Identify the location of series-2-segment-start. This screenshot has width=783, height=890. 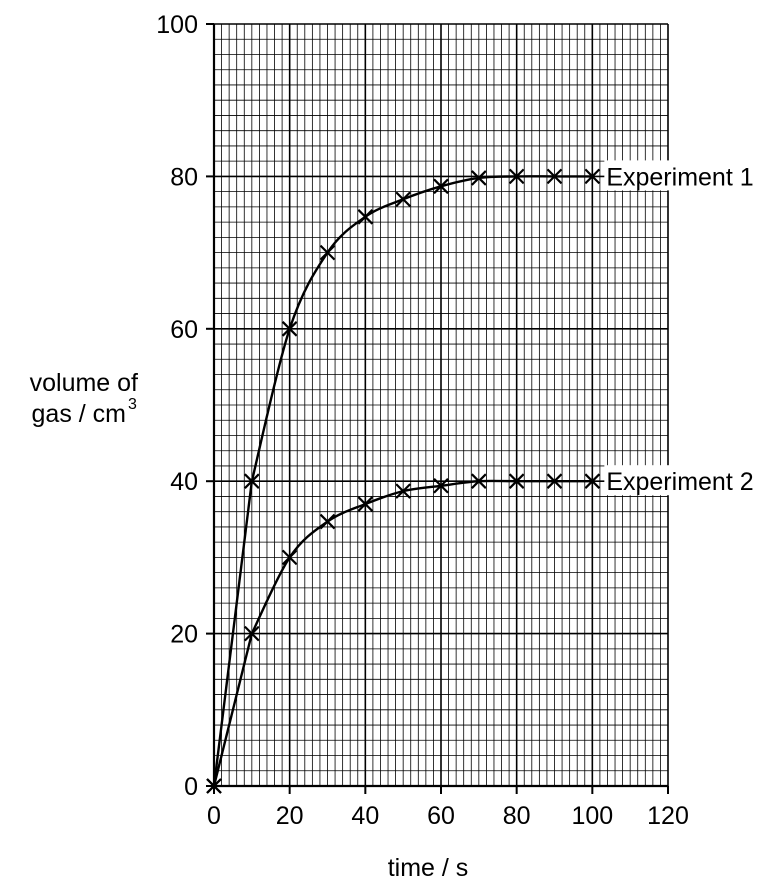
(232, 710).